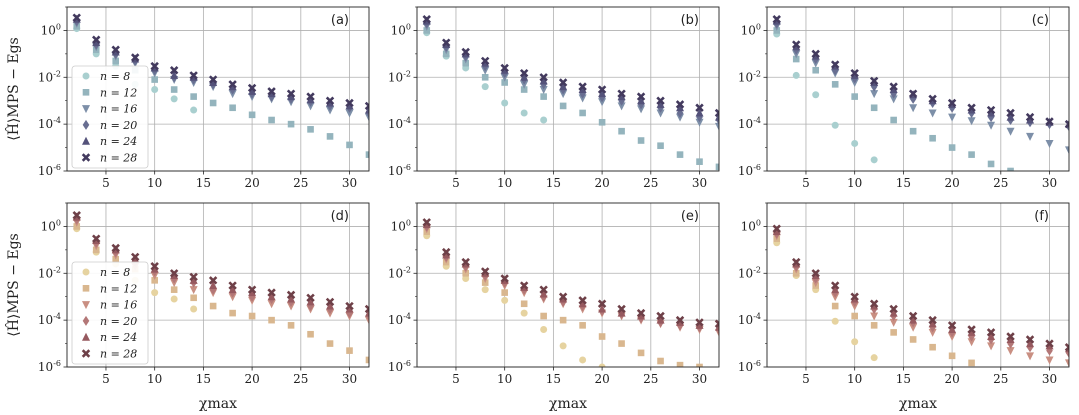 The width and height of the screenshot is (1079, 415). What do you see at coordinates (1040, 20) in the screenshot?
I see `panel-label: (c)` at bounding box center [1040, 20].